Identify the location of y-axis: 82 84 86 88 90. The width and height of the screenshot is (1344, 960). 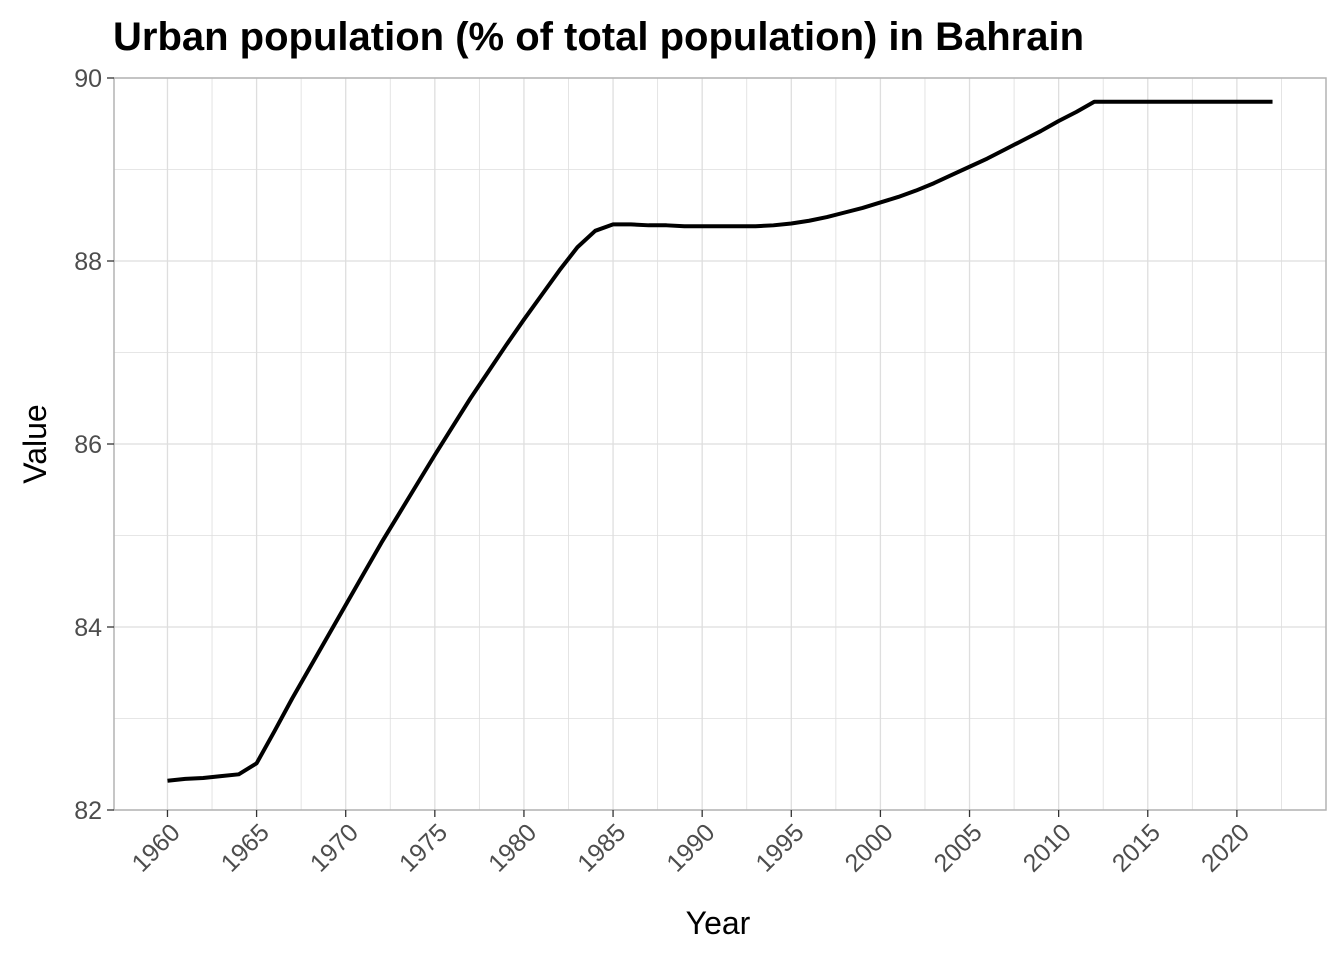
(94, 445).